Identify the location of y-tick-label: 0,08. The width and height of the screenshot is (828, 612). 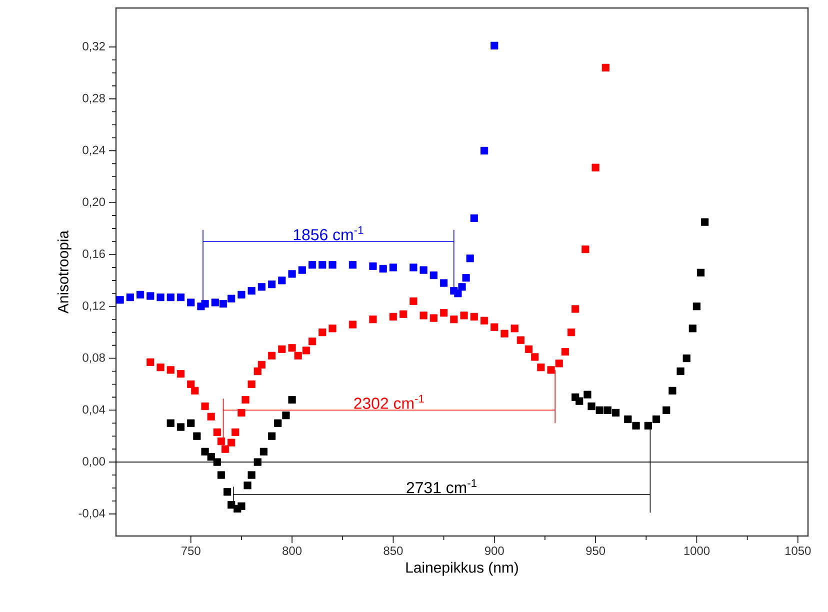
(93, 358).